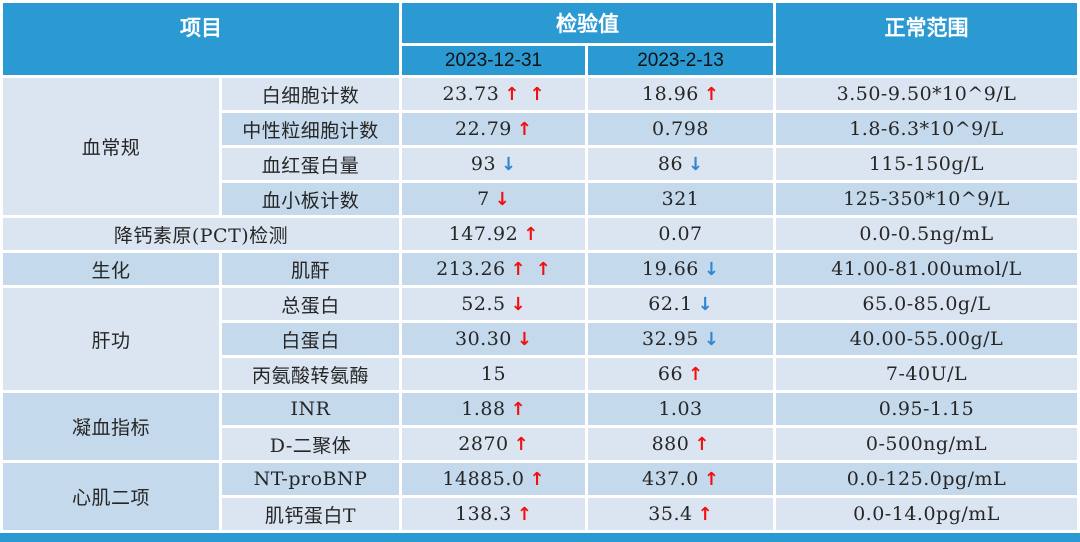 Image resolution: width=1080 pixels, height=542 pixels. What do you see at coordinates (483, 234) in the screenshot?
I see `value-text: 147.92` at bounding box center [483, 234].